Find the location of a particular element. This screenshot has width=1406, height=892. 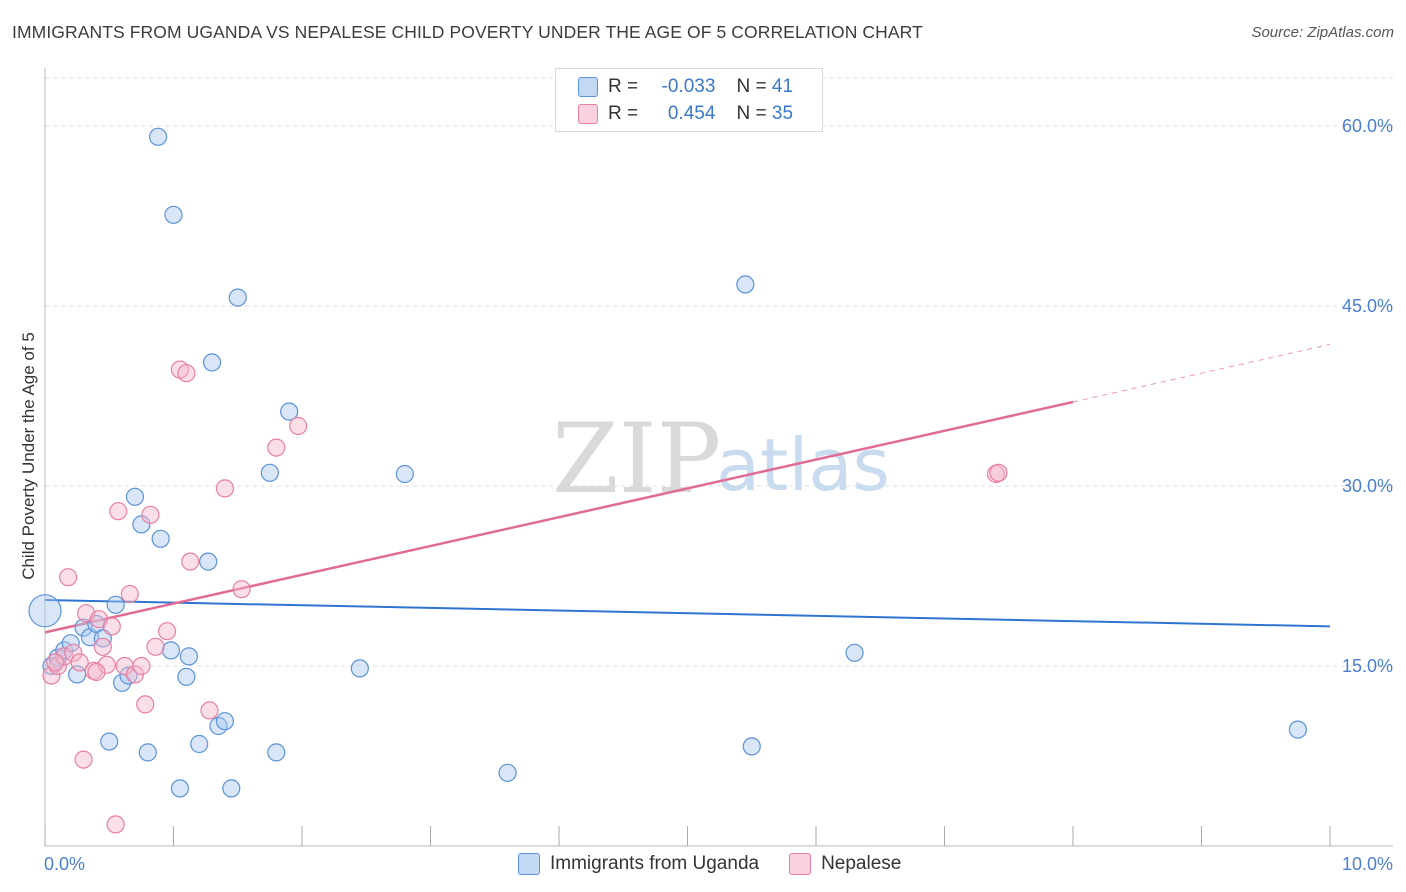

chart-source: Source: ZipAtlas.com is located at coordinates (1322, 32).